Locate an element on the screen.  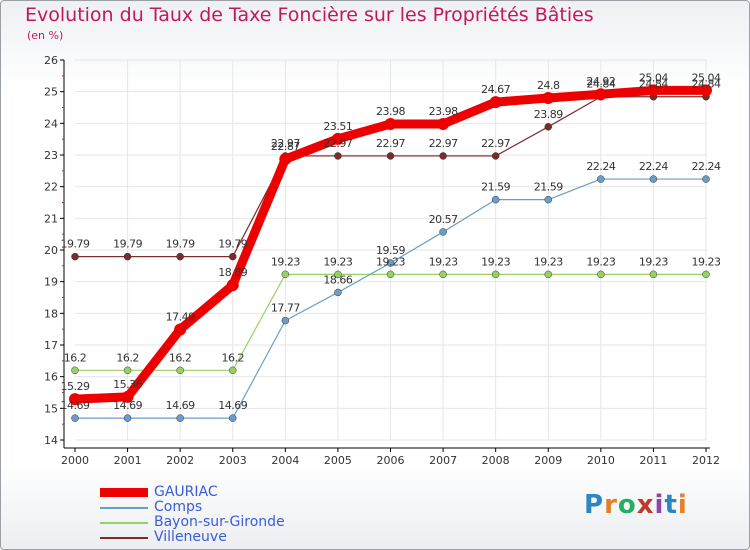
legend-item: GAURIAC is located at coordinates (192, 492).